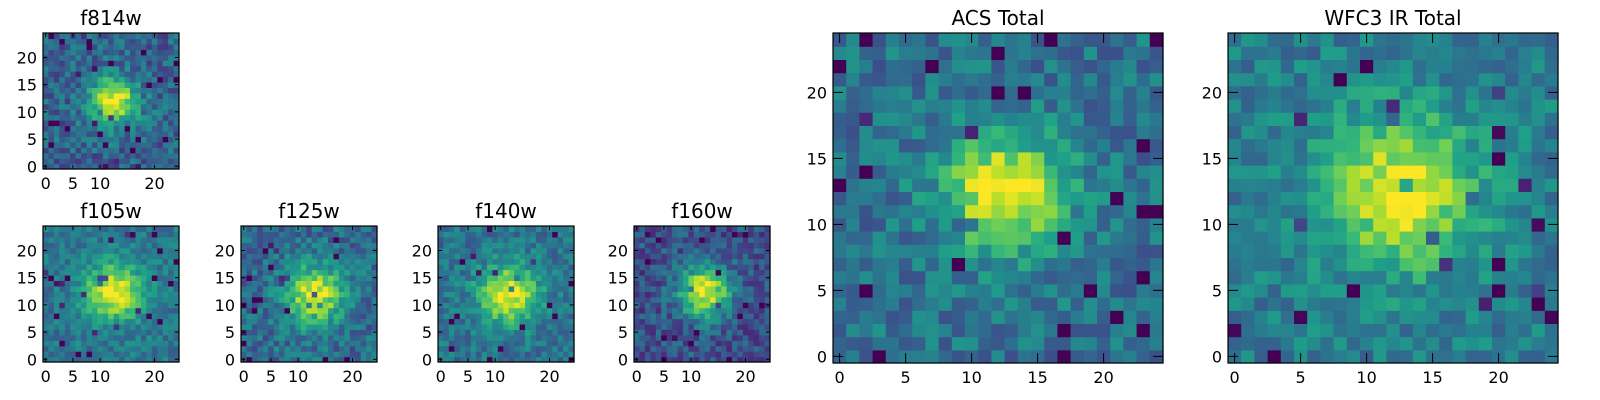 The height and width of the screenshot is (400, 1600). Describe the element at coordinates (623, 359) in the screenshot. I see `y-tick-label: 0` at that location.